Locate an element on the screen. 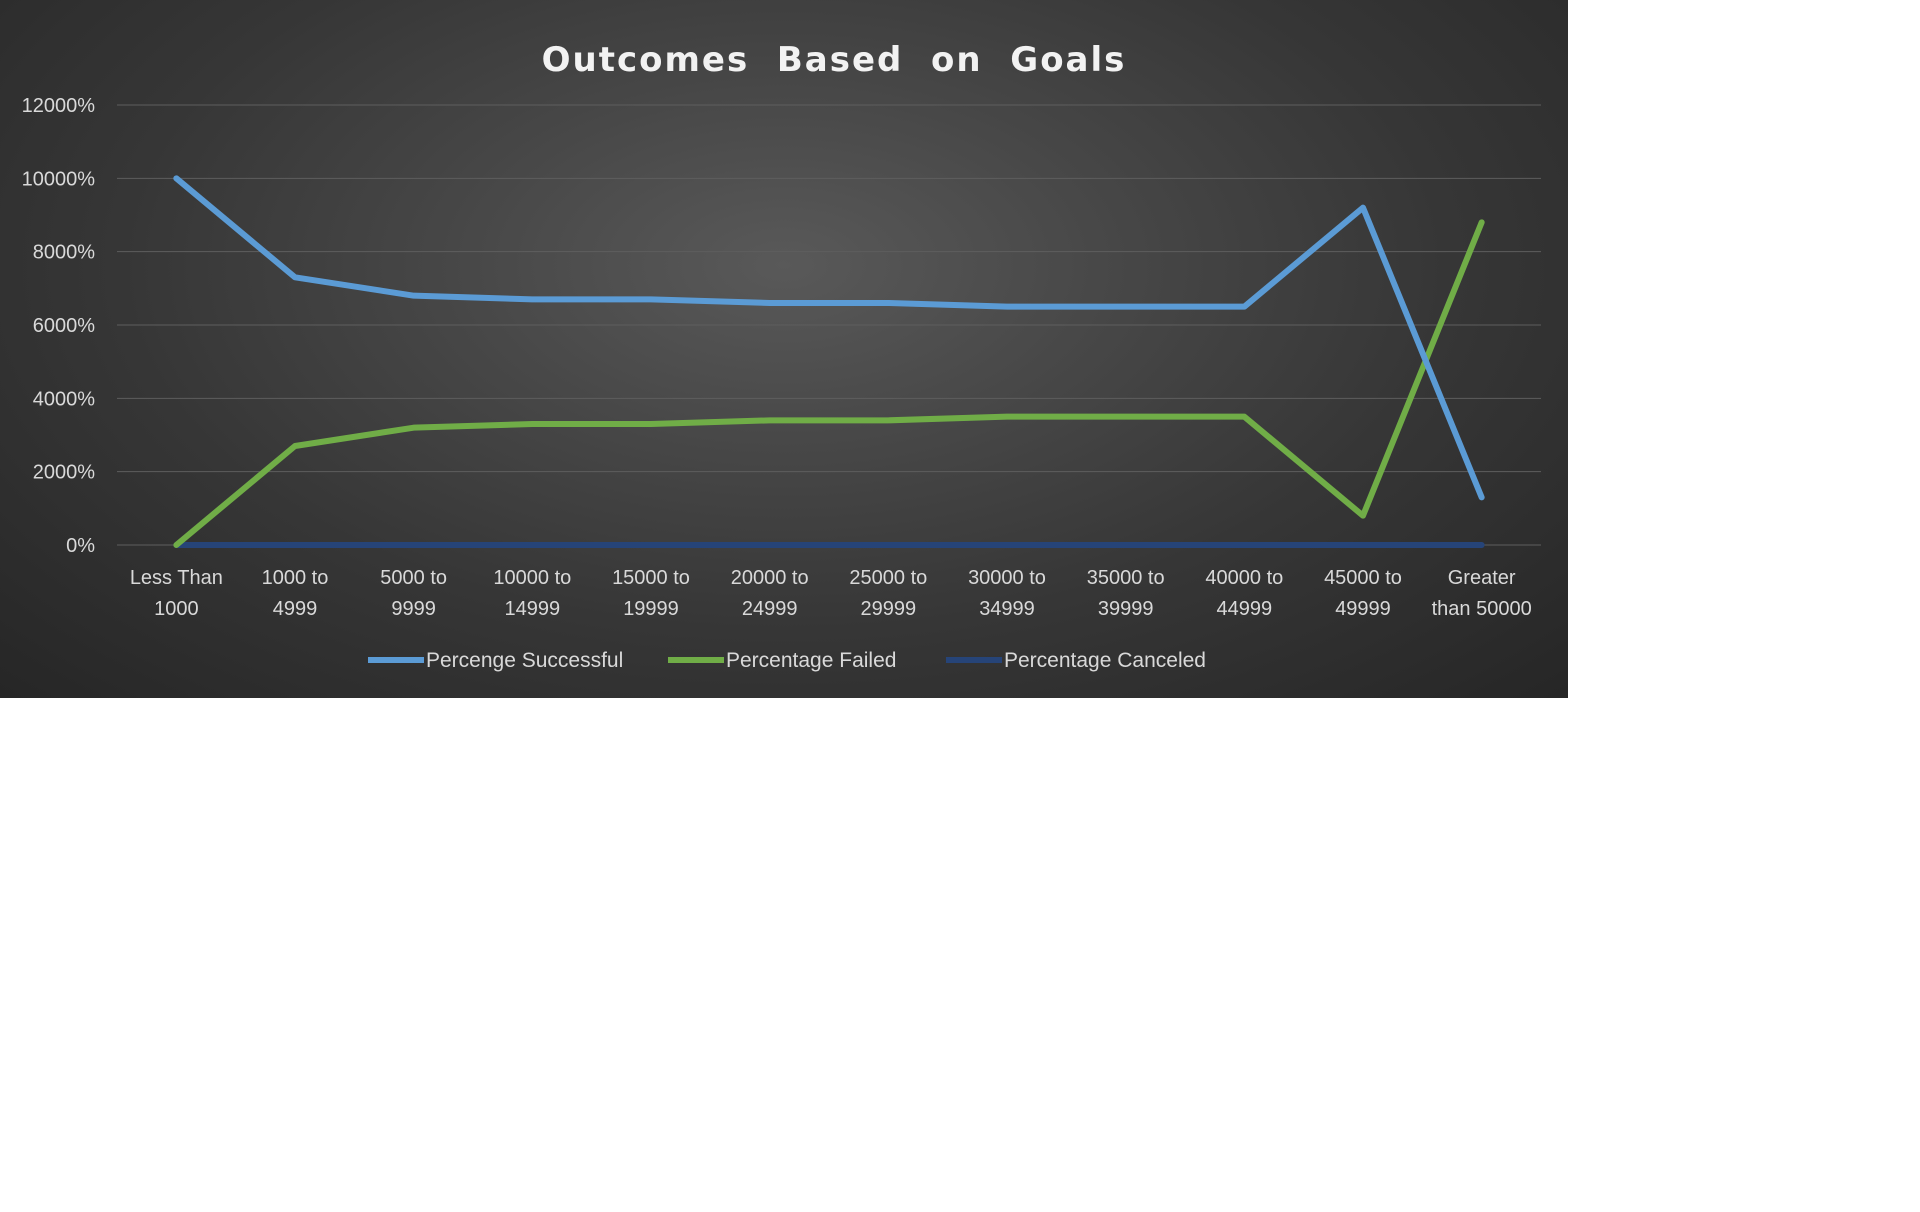 This screenshot has width=1920, height=1212. y-tick-label: 6000% is located at coordinates (64, 326).